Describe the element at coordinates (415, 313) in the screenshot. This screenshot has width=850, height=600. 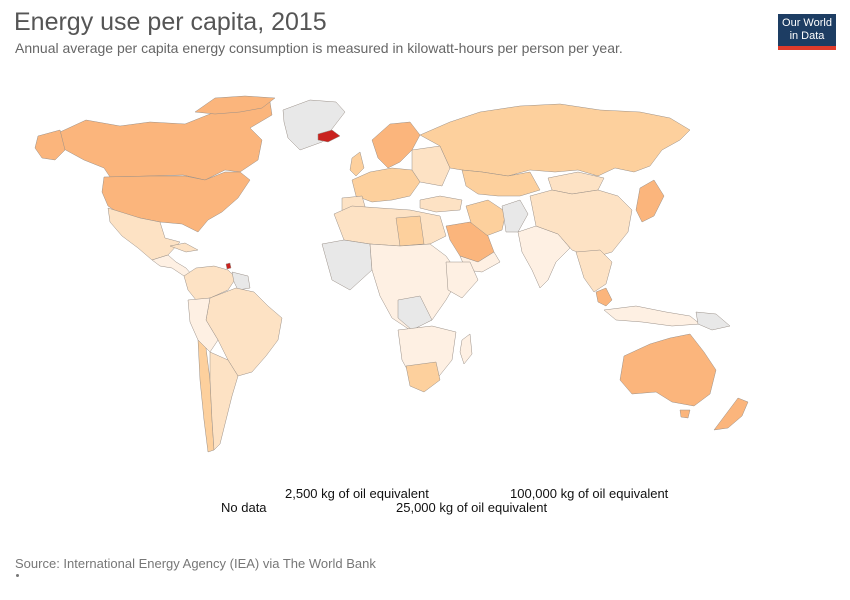
I see `region-dr-congo` at that location.